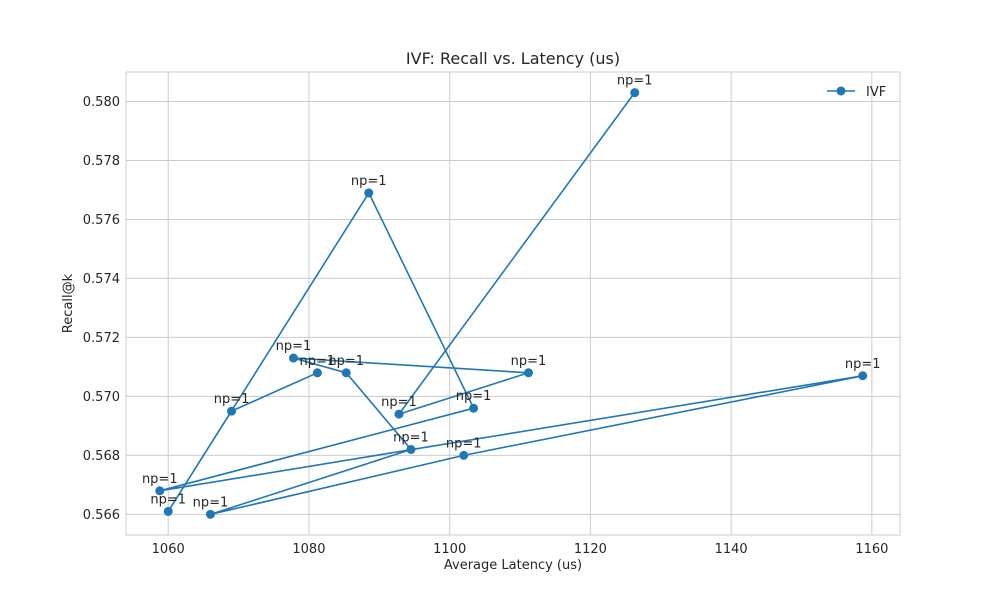  Describe the element at coordinates (101, 515) in the screenshot. I see `y-tick-label: 0.566` at that location.